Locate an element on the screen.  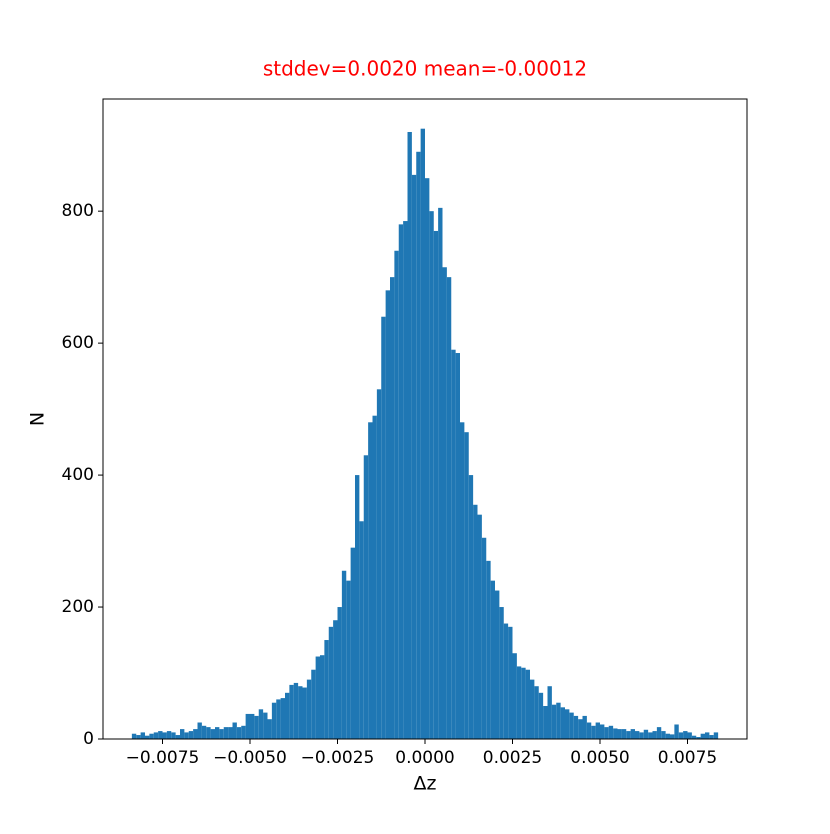
y-tick-label: 600 is located at coordinates (78, 343).